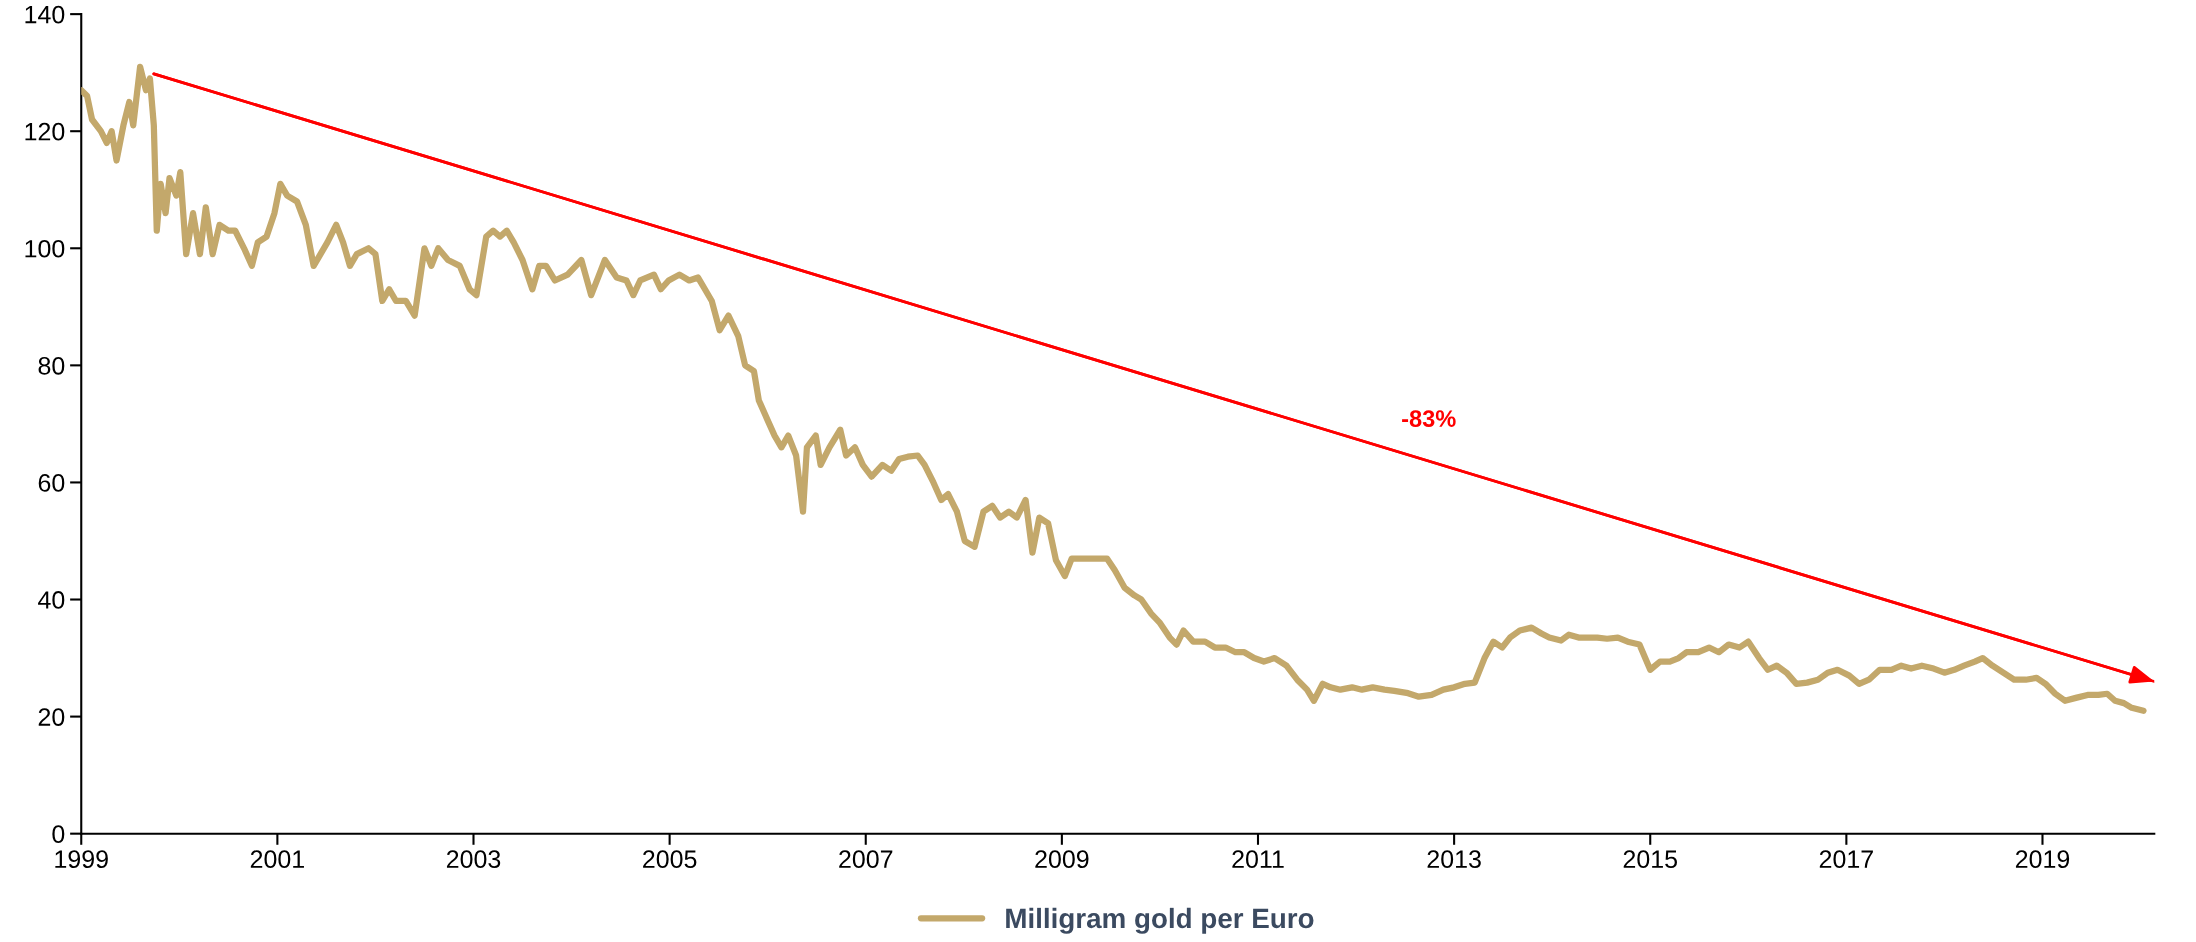  I want to click on y-tick-label: 60, so click(51, 483).